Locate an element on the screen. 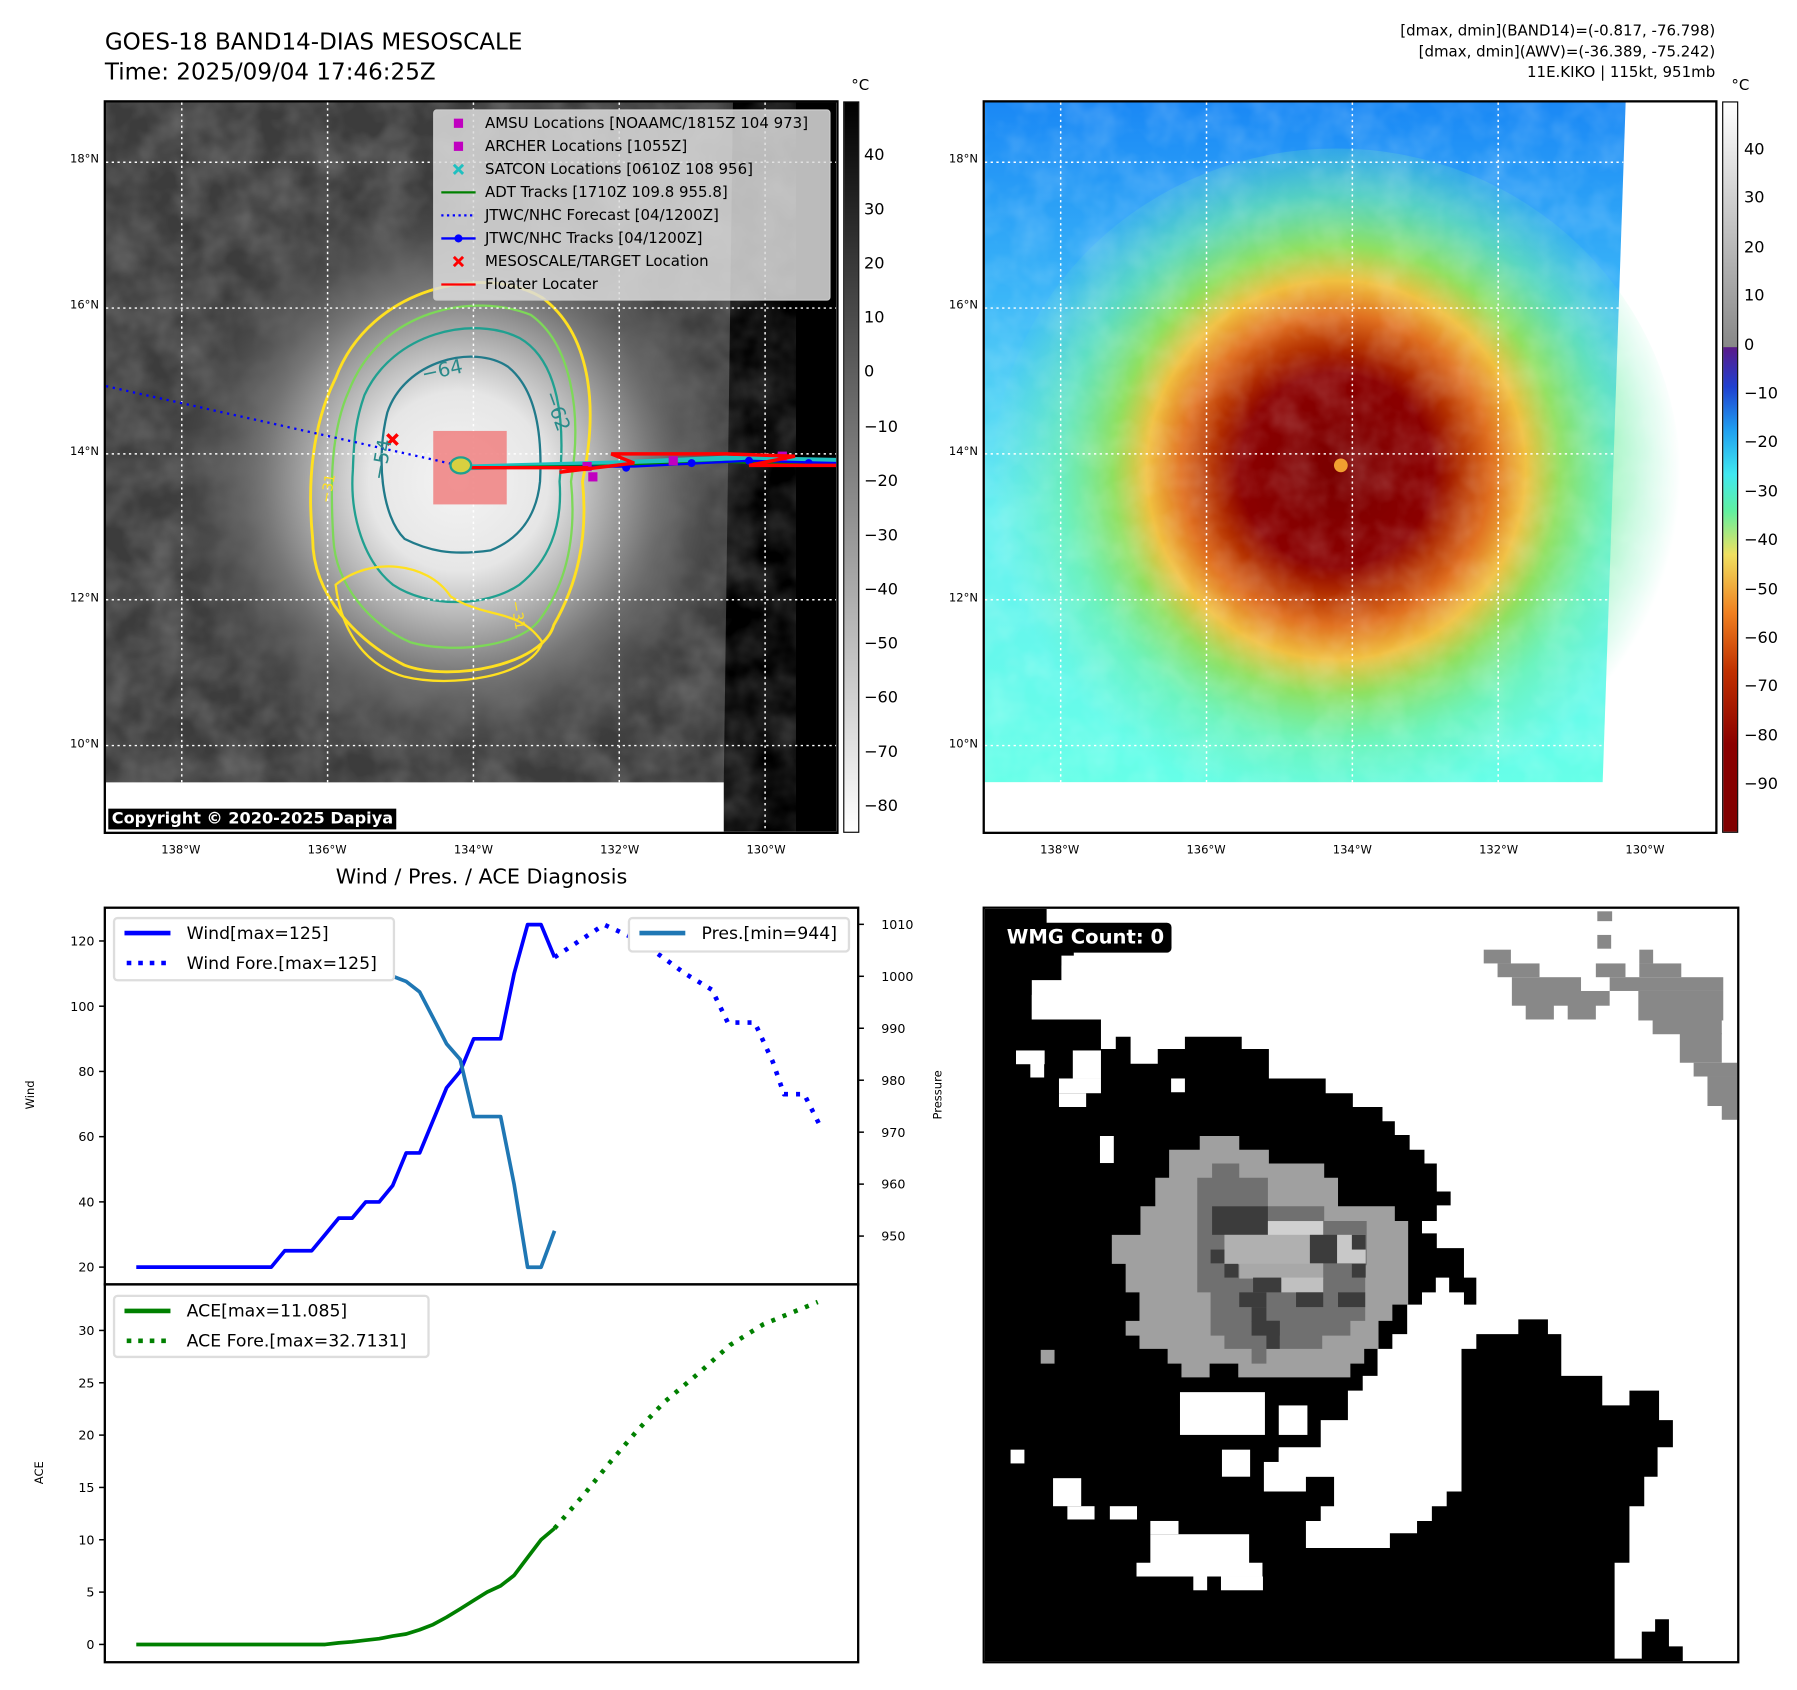  y-tick-label: 960 is located at coordinates (893, 1184).